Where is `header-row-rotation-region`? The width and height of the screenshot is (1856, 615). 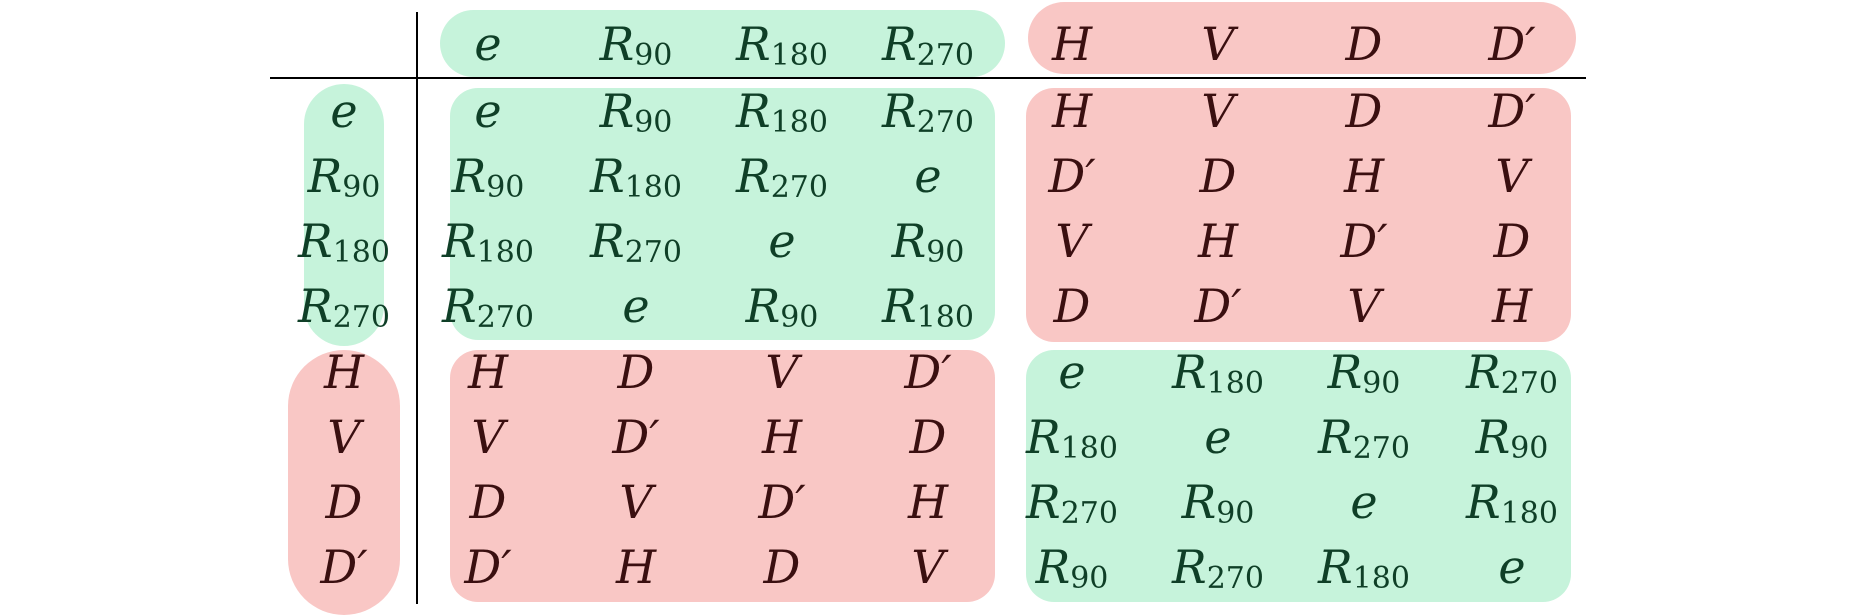
header-row-rotation-region is located at coordinates (722, 43).